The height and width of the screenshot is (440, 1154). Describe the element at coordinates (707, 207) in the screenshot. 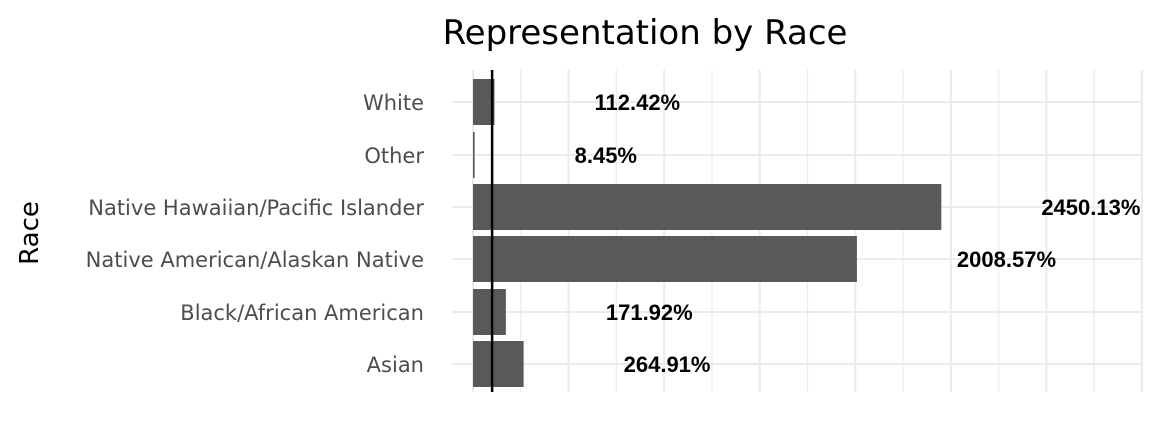

I see `bar-native-hawaiian-pacific-islander` at that location.